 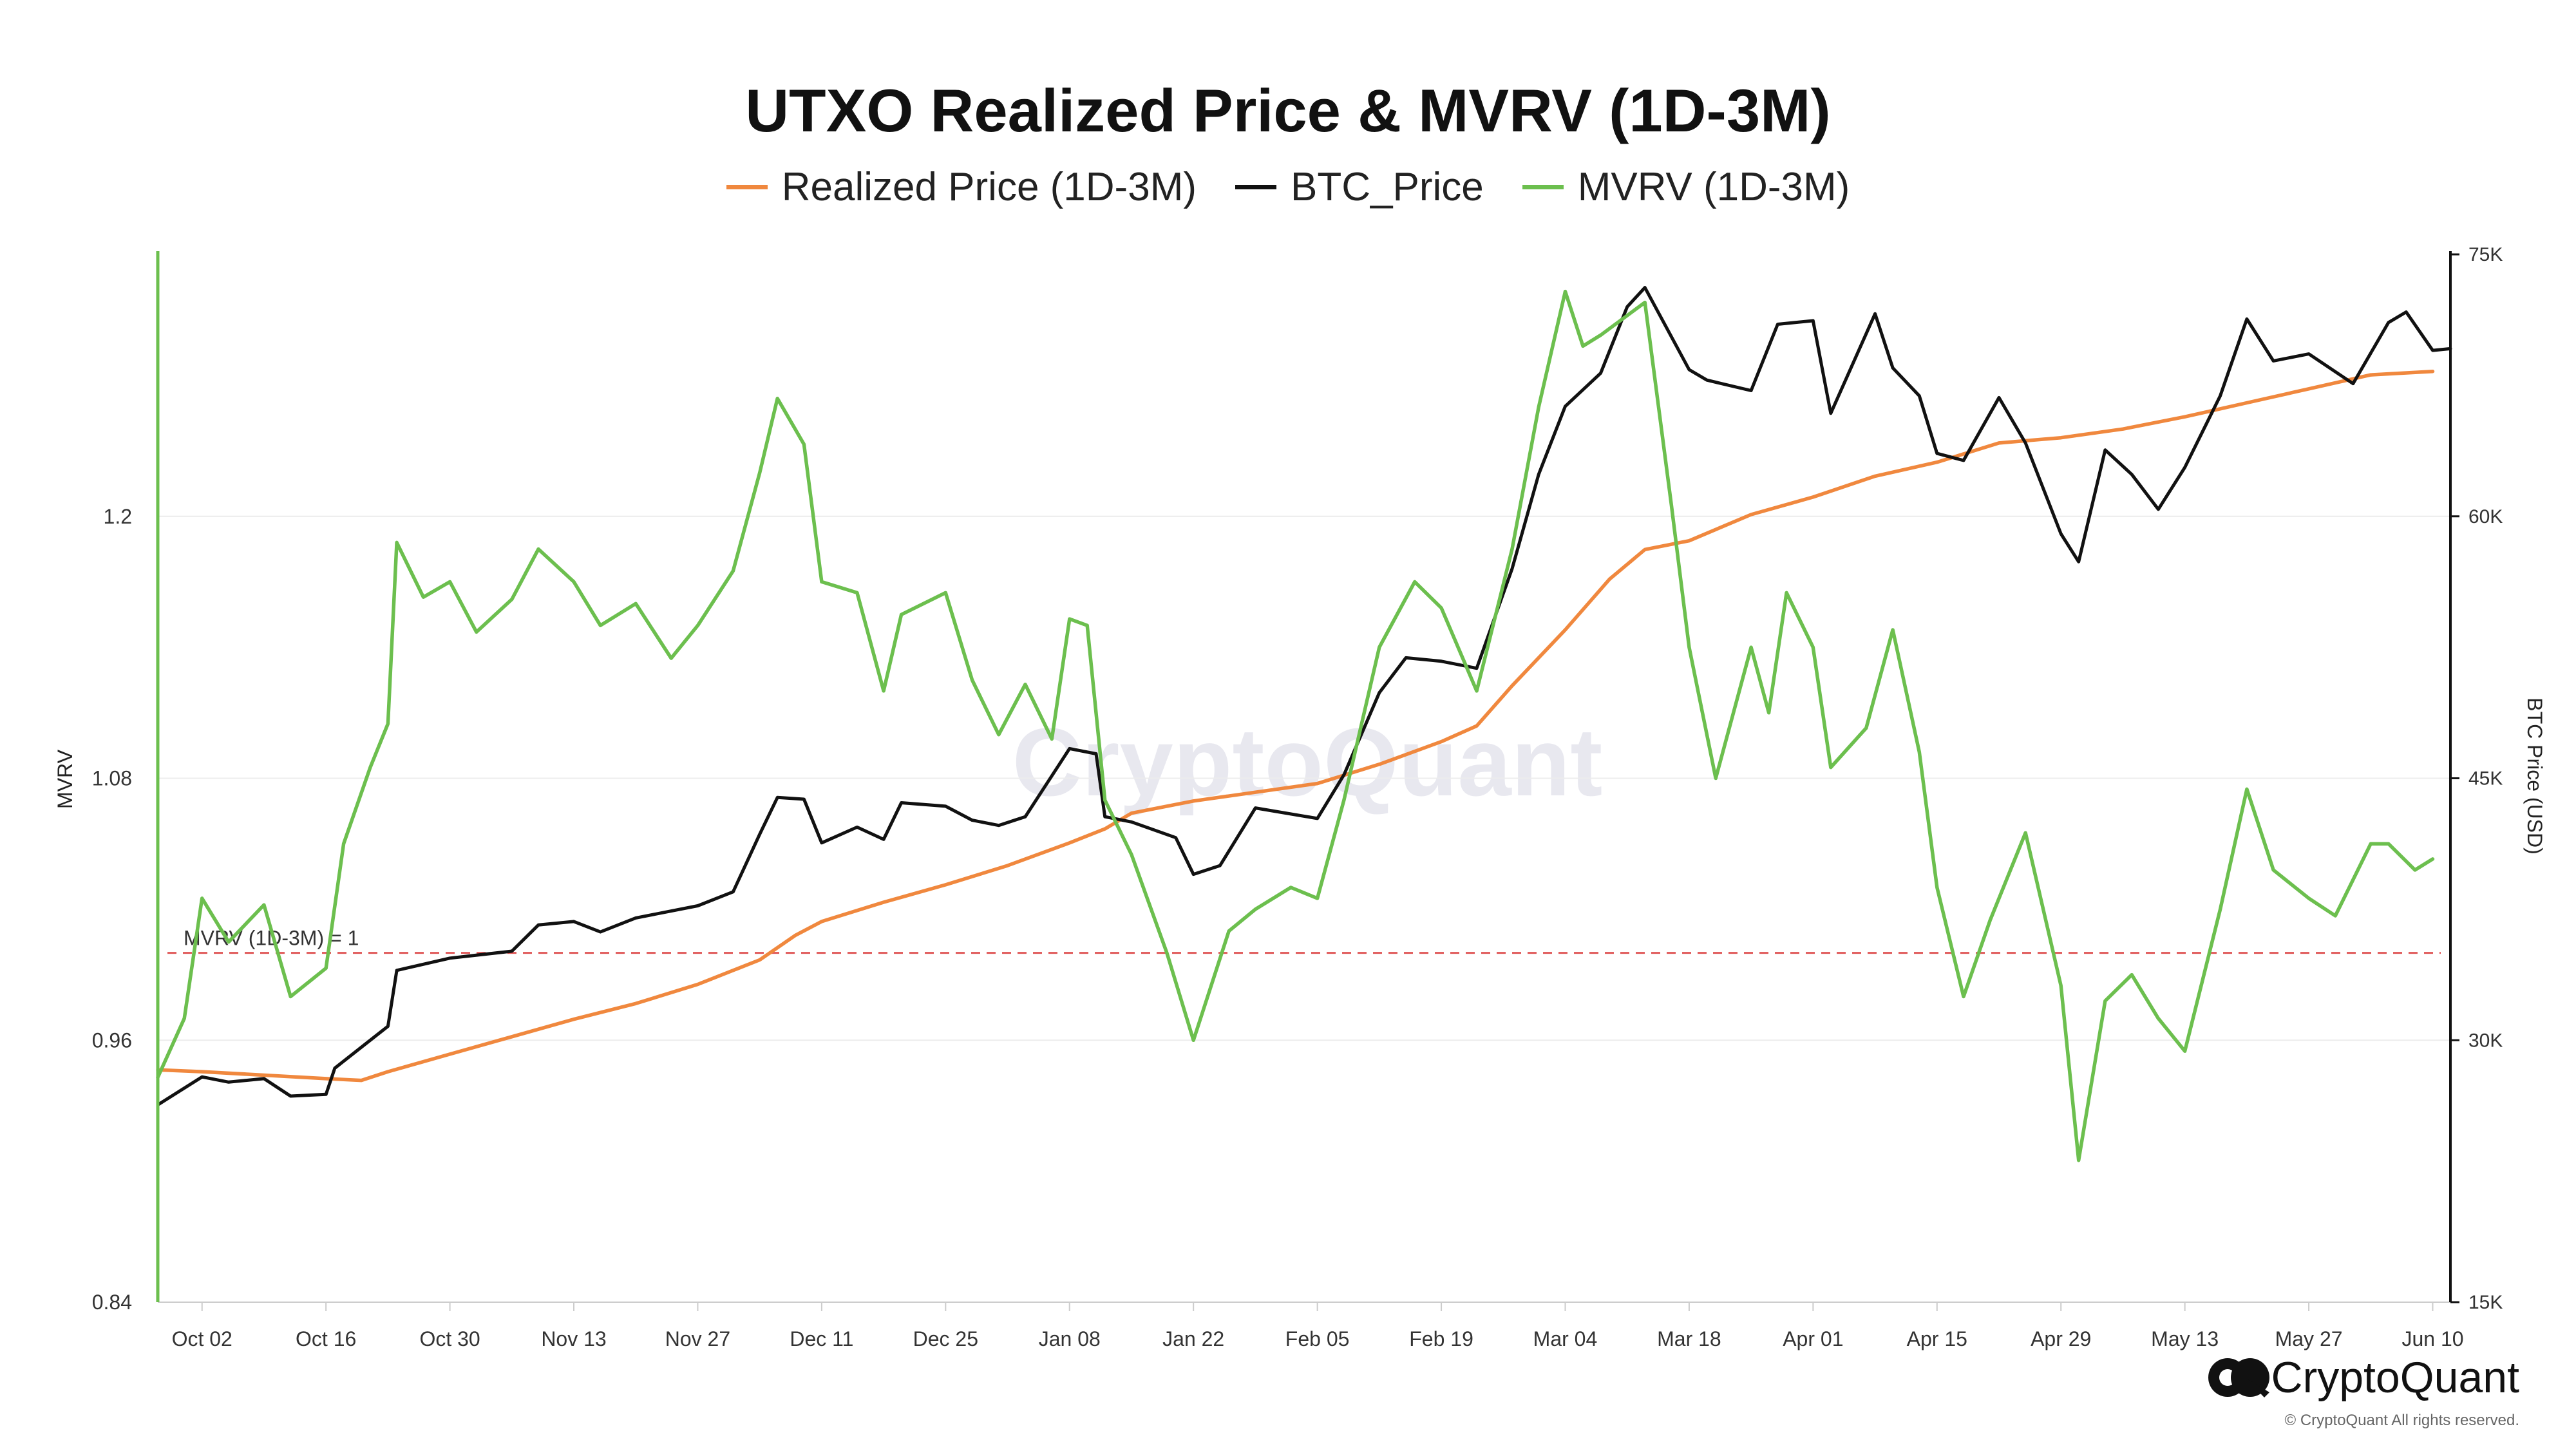 I want to click on legend-label: MVRV (1D-3M), so click(x=1713, y=187).